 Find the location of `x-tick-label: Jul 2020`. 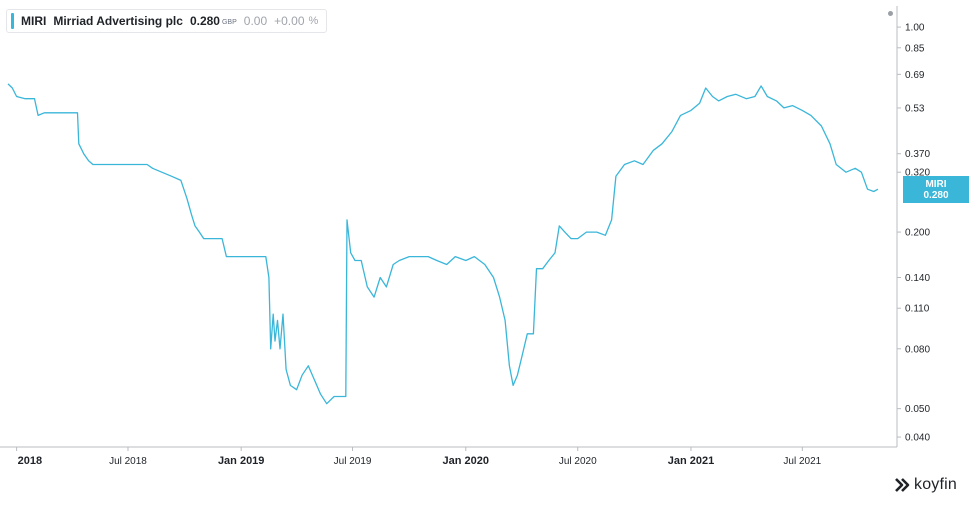

x-tick-label: Jul 2020 is located at coordinates (578, 461).